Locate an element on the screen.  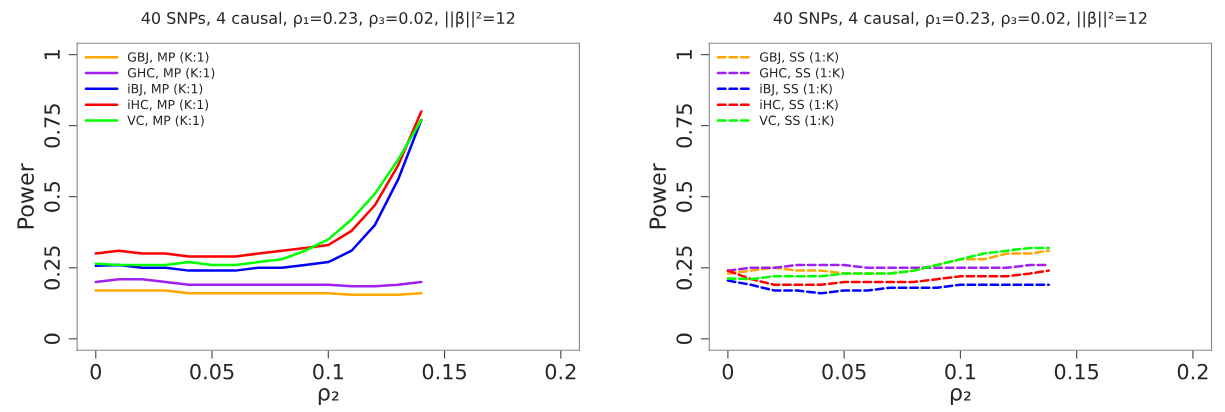
legend-label: GHC, MP (K:1) is located at coordinates (171, 73).